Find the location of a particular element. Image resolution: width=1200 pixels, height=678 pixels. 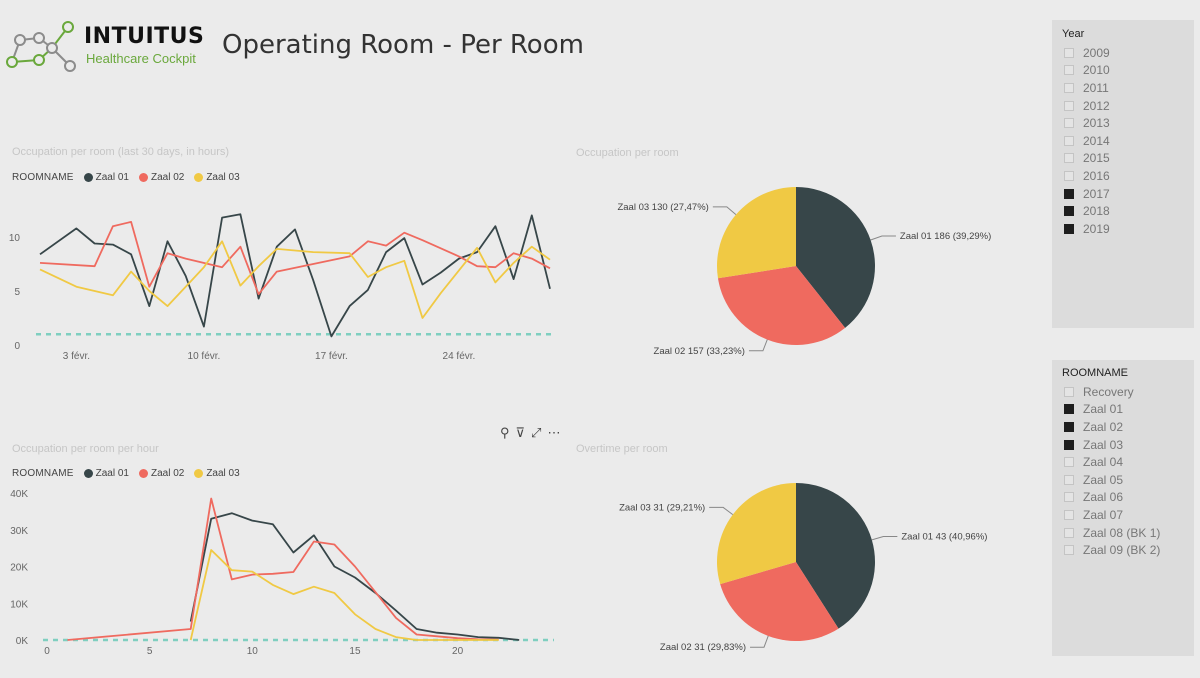

year-option-label: 2018 is located at coordinates (1096, 211).